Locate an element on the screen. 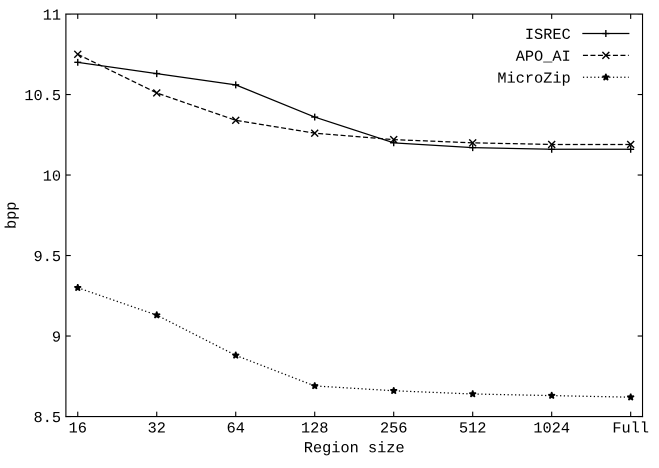 Image resolution: width=659 pixels, height=468 pixels. x-tick-label: 128 is located at coordinates (315, 427).